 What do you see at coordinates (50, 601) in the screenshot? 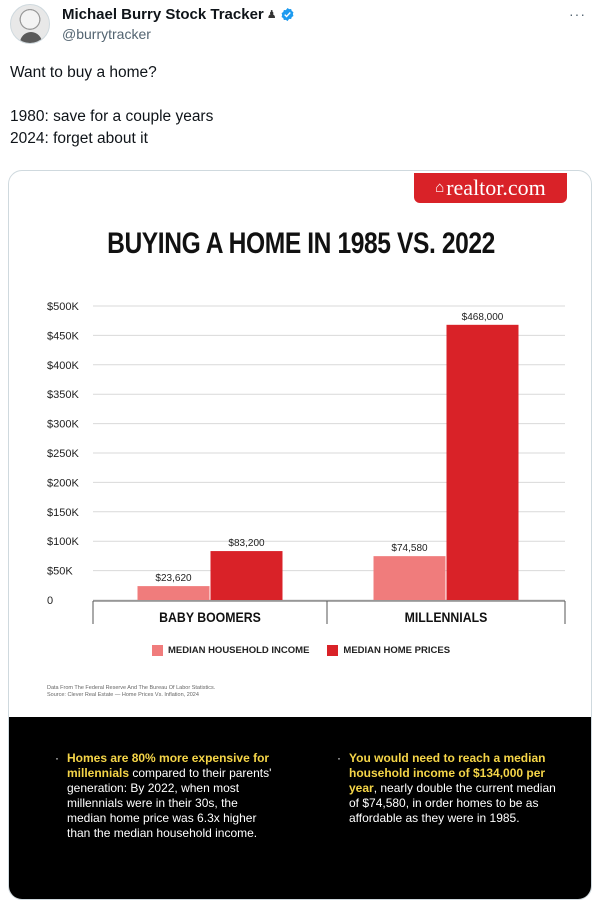
I see `y-tick-label: 0` at bounding box center [50, 601].